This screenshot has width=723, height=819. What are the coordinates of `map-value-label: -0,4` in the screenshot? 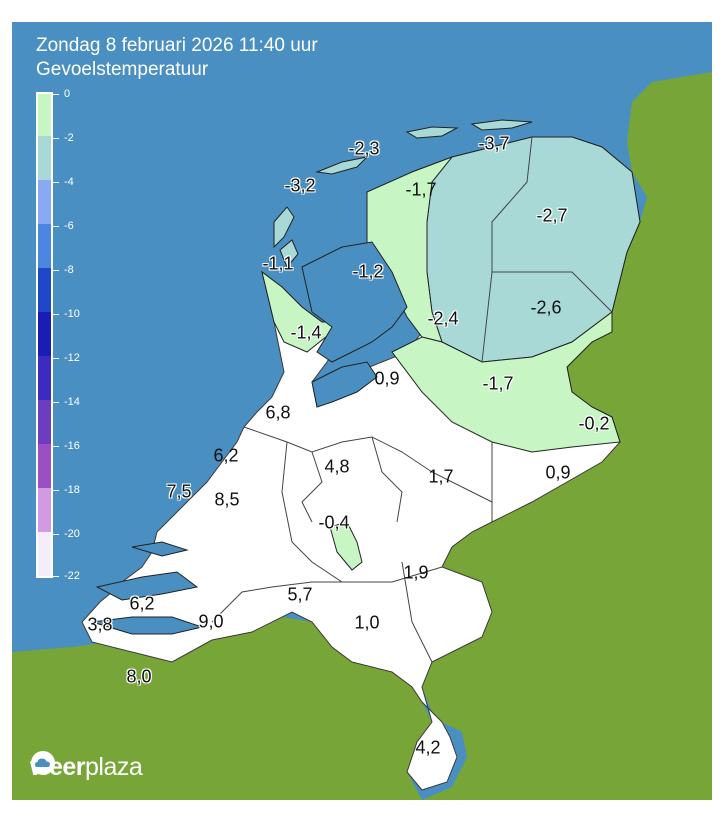 It's located at (334, 522).